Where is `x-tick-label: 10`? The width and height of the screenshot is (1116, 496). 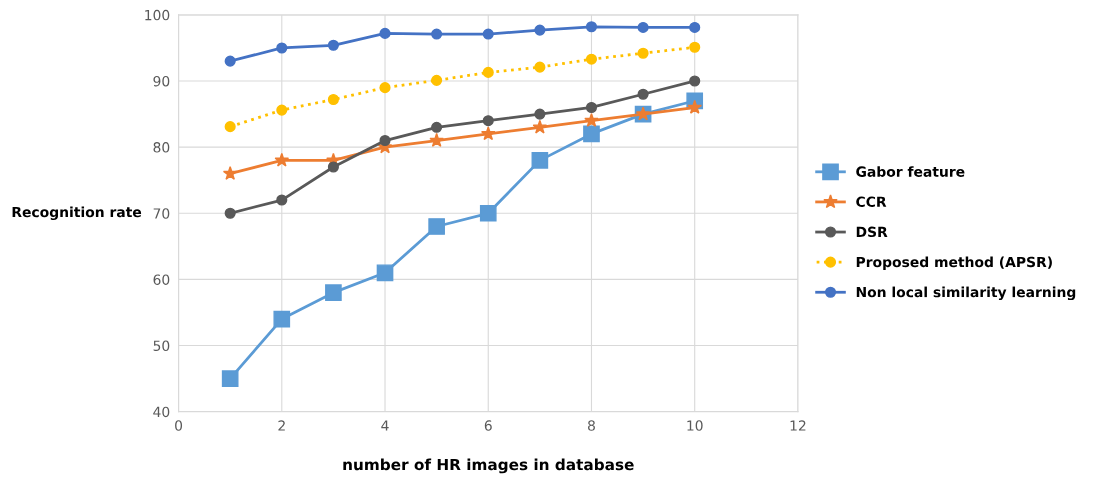 x-tick-label: 10 is located at coordinates (695, 425).